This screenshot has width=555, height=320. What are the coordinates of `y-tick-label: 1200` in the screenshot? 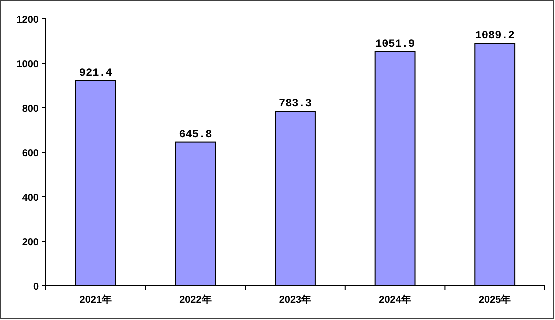 It's located at (28, 20).